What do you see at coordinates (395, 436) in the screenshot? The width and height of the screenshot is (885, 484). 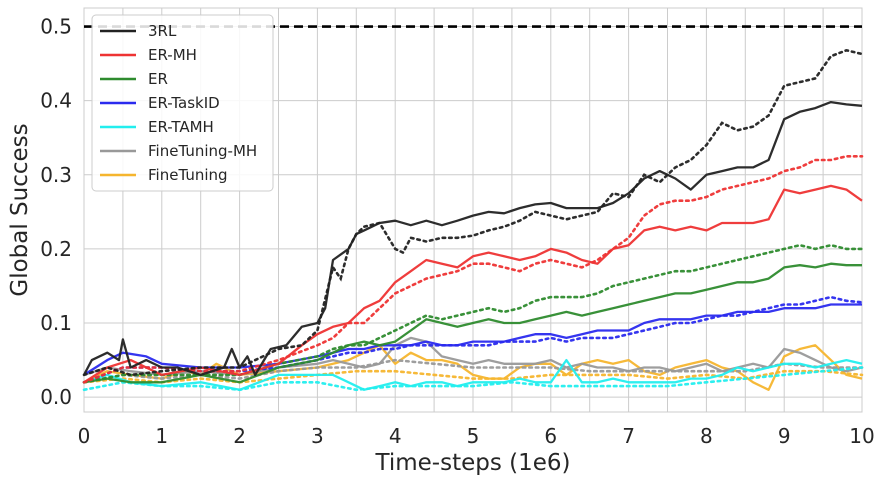 I see `x-tick-label: 4` at bounding box center [395, 436].